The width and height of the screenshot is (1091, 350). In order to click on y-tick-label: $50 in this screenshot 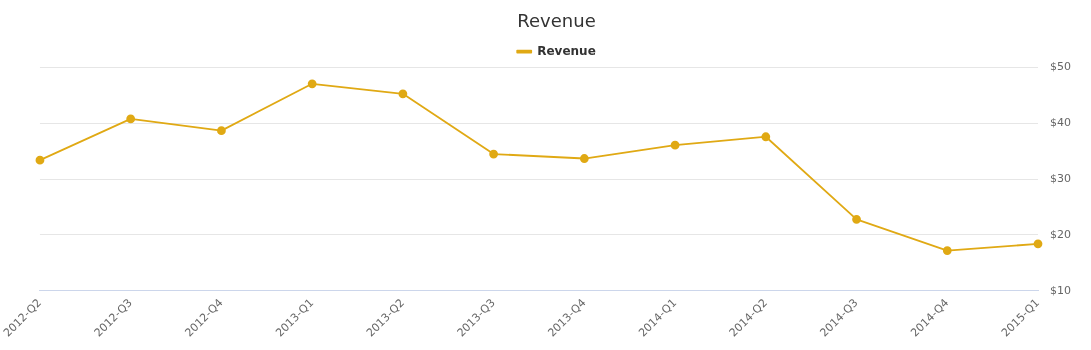, I will do `click(1060, 67)`.